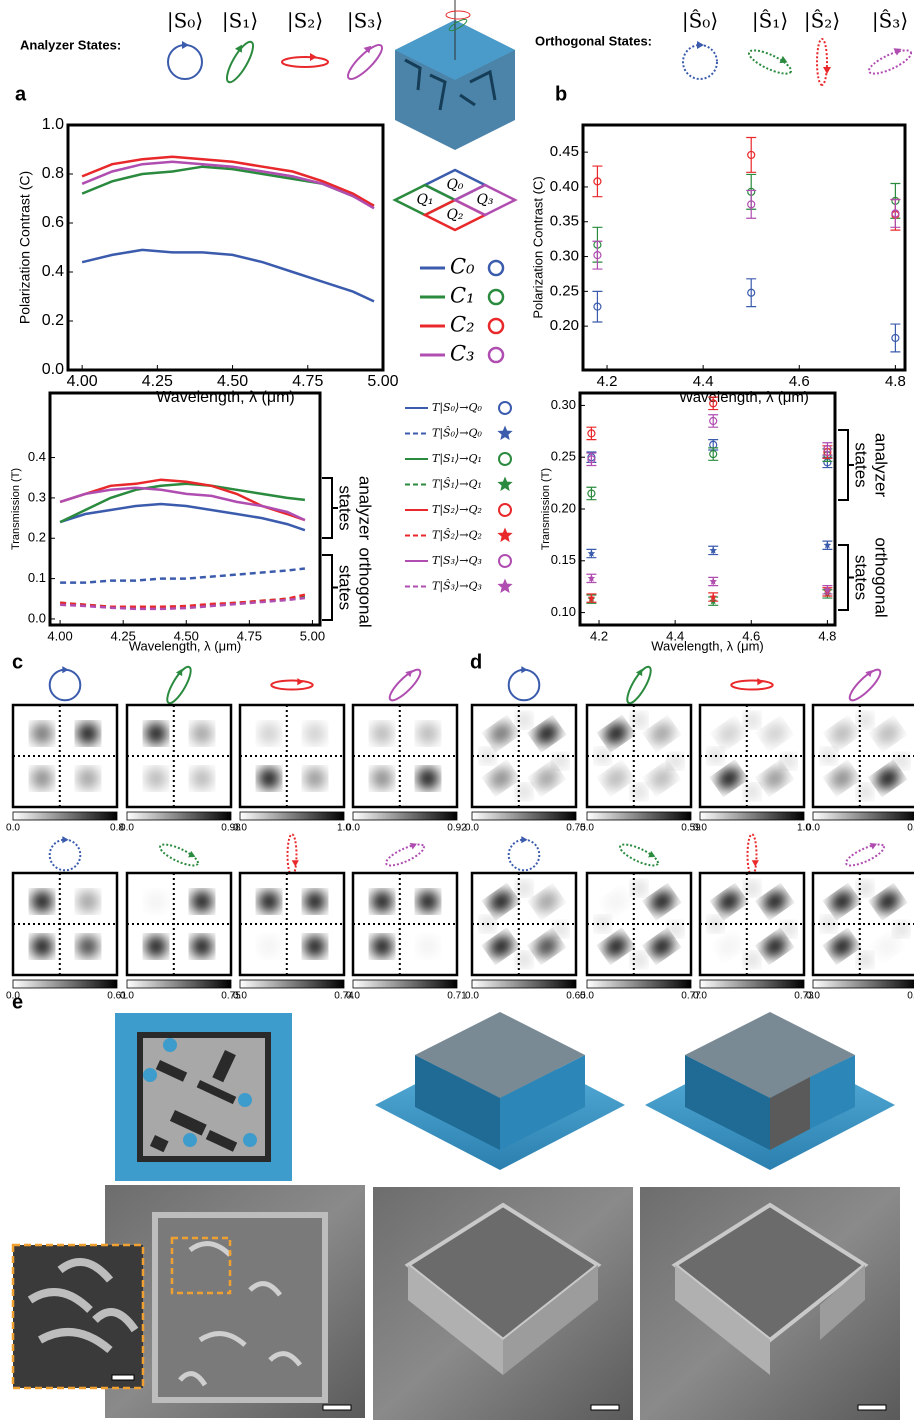 This screenshot has width=914, height=1421. I want to click on legend-label: T|S₂⟩→Q₂, so click(457, 510).